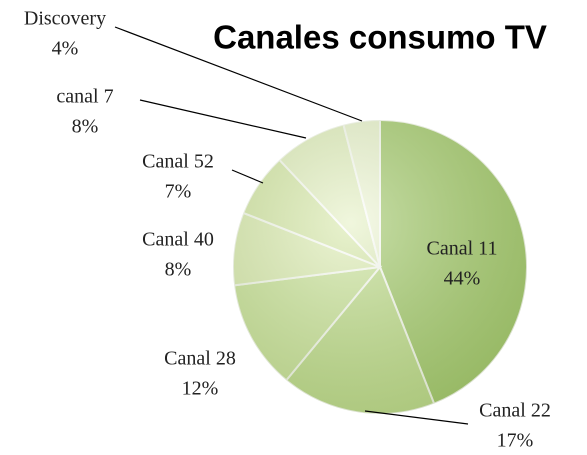  Describe the element at coordinates (515, 441) in the screenshot. I see `slice-value-label: 17%` at that location.